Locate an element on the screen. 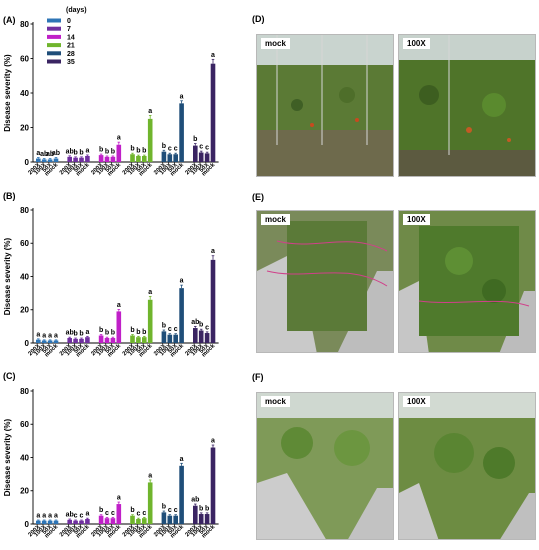 The image size is (539, 550). photo-f-100x: 100X is located at coordinates (467, 466).